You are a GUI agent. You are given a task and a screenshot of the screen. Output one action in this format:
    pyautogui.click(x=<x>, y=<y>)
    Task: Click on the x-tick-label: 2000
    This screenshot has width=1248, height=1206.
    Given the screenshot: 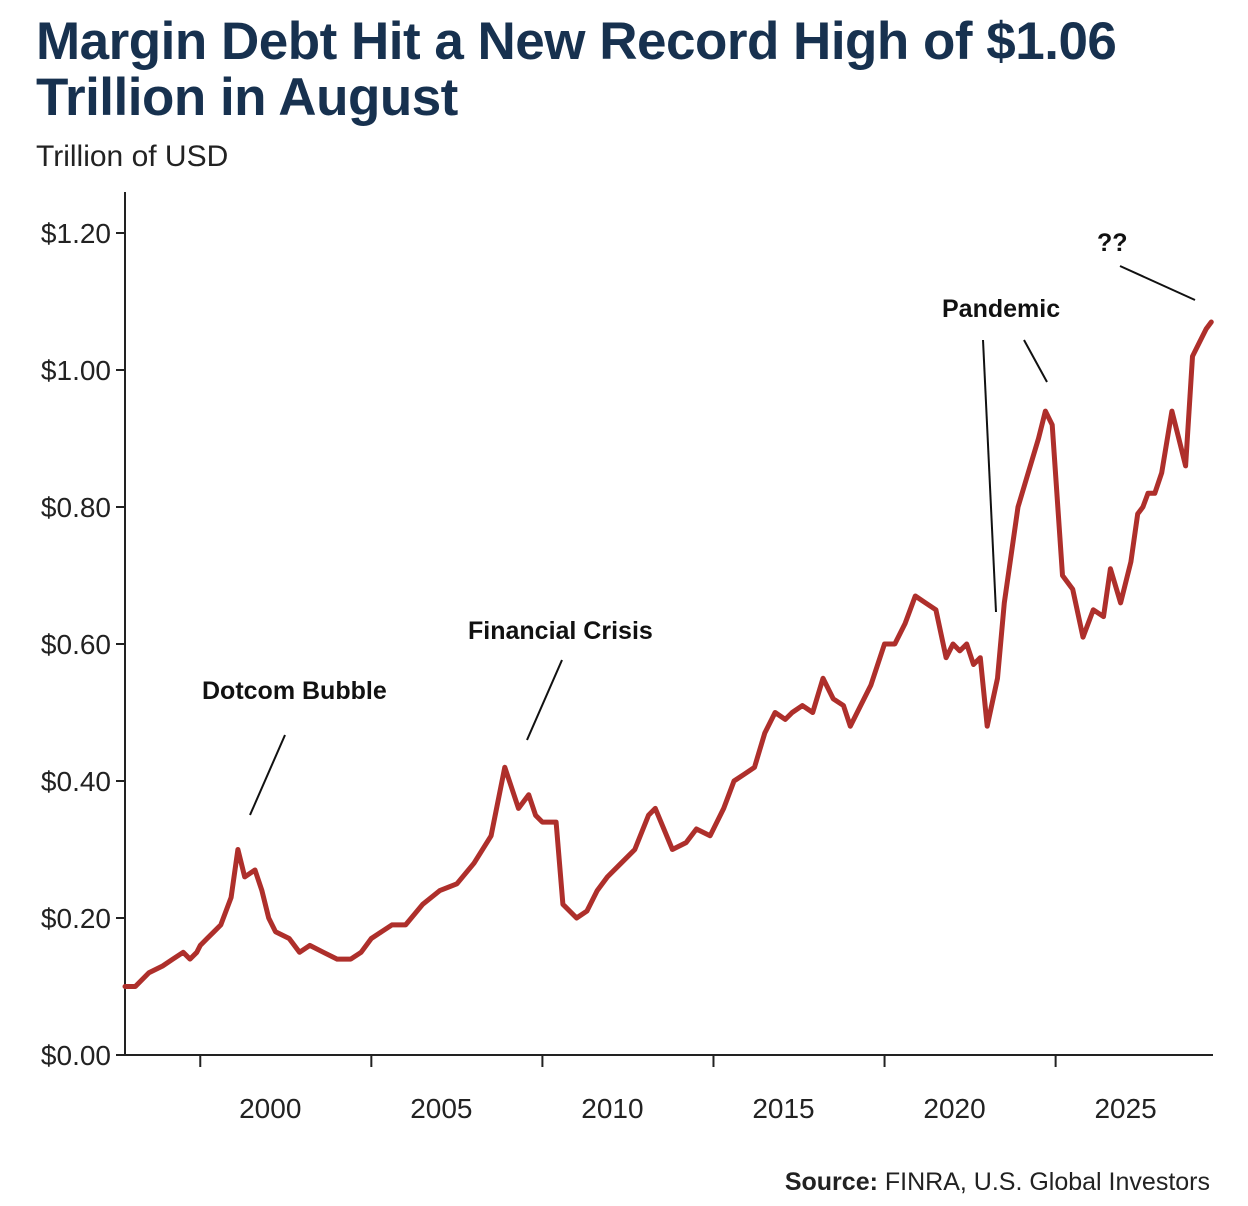 What is the action you would take?
    pyautogui.click(x=270, y=1108)
    